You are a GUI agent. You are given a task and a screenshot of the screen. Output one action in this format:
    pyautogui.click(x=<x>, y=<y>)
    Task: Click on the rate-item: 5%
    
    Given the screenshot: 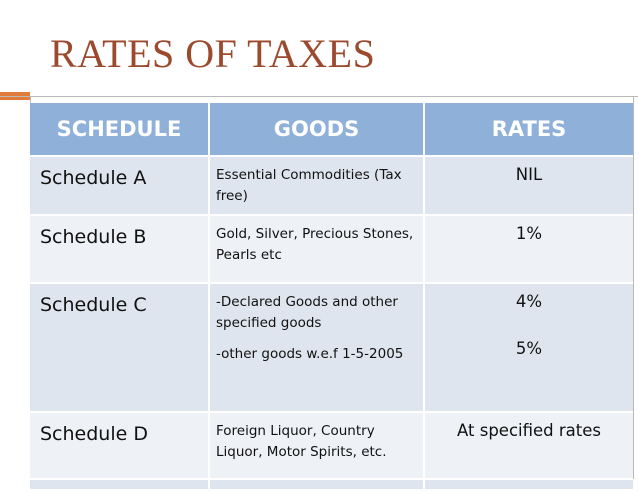 What is the action you would take?
    pyautogui.click(x=529, y=348)
    